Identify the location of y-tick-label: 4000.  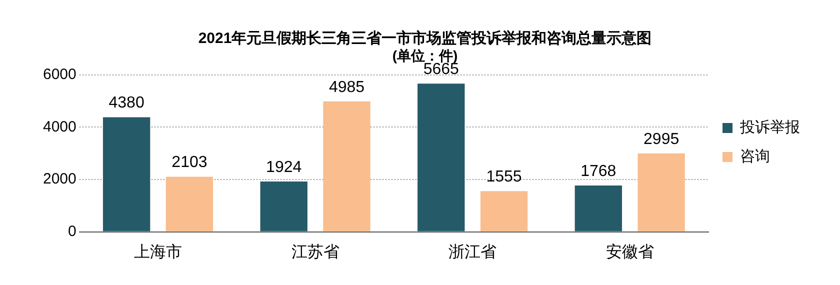
(59, 127).